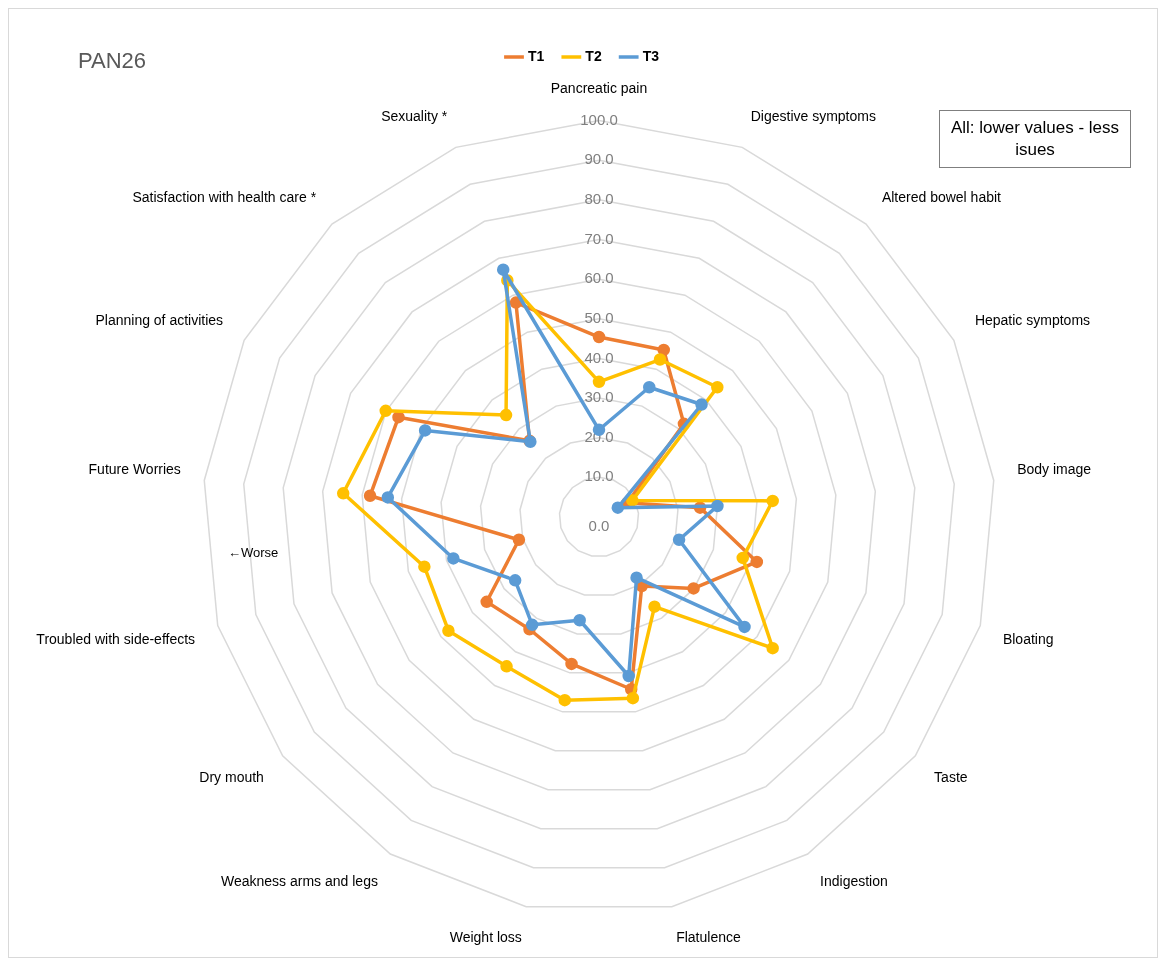 The width and height of the screenshot is (1166, 966). I want to click on spoke-label: Satisfaction with health care *, so click(224, 197).